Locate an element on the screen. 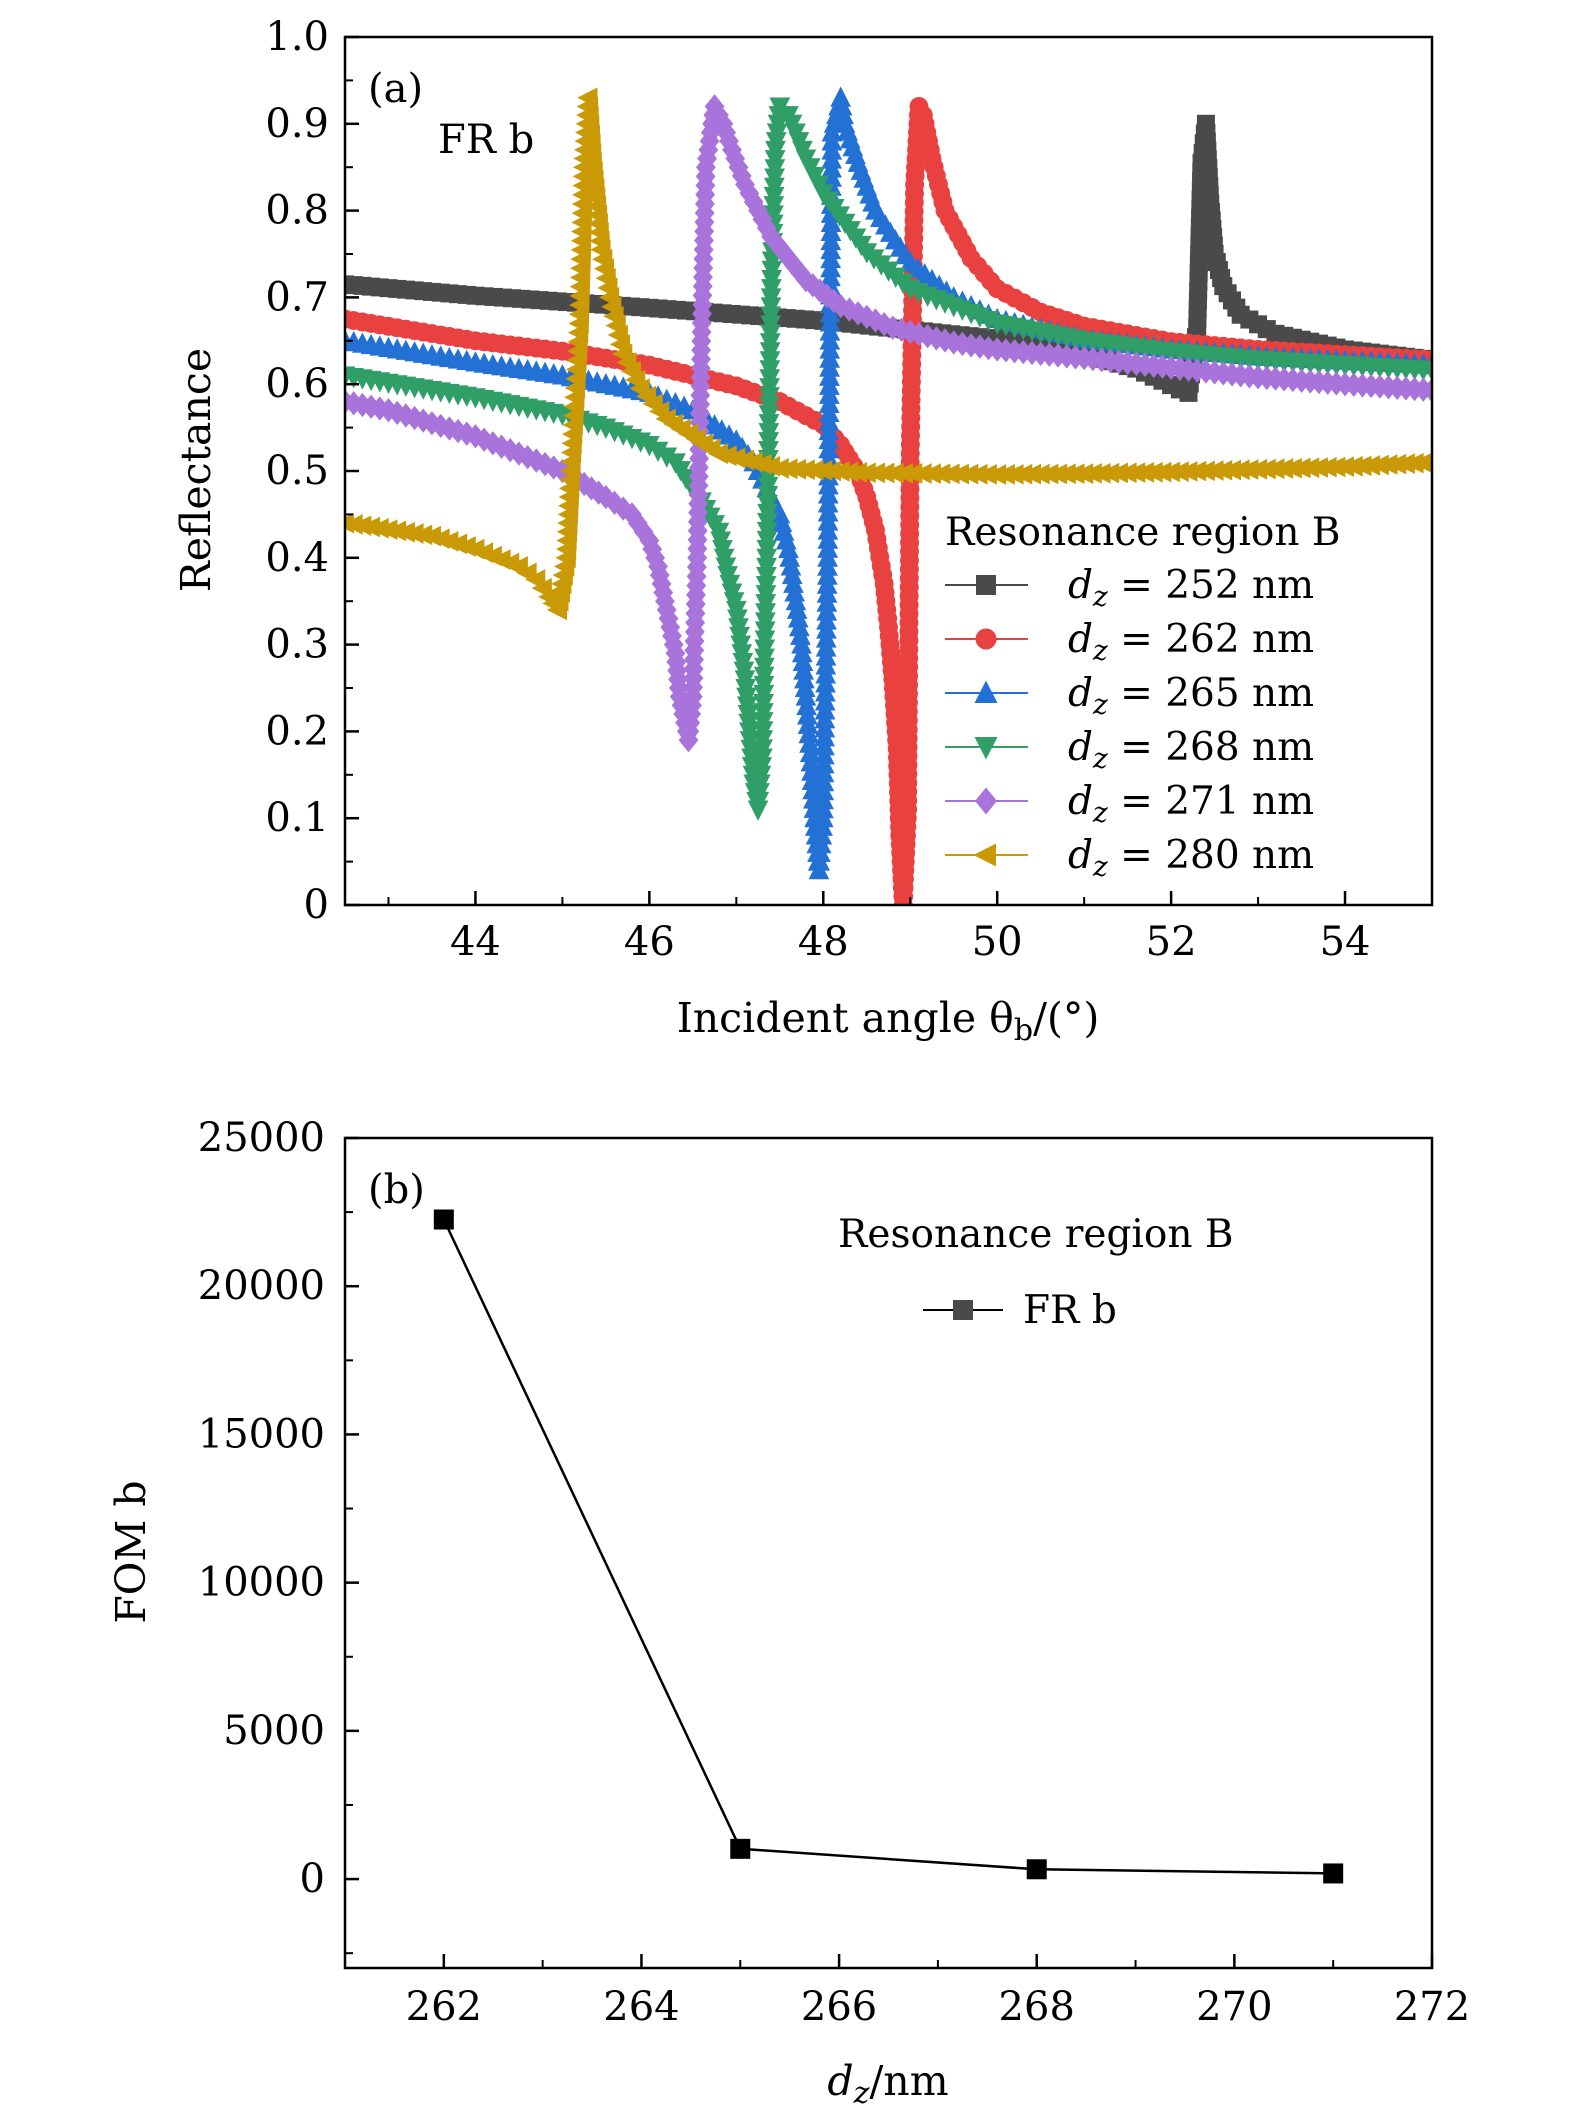 This screenshot has width=1575, height=2122. legend-label: dz = 252 nm is located at coordinates (1191, 588).